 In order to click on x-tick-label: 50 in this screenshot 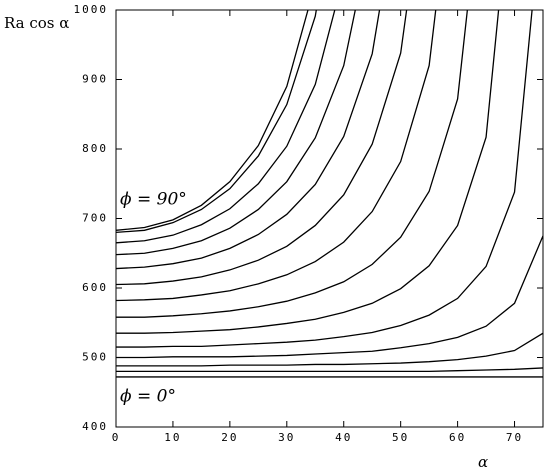, I will do `click(400, 437)`.